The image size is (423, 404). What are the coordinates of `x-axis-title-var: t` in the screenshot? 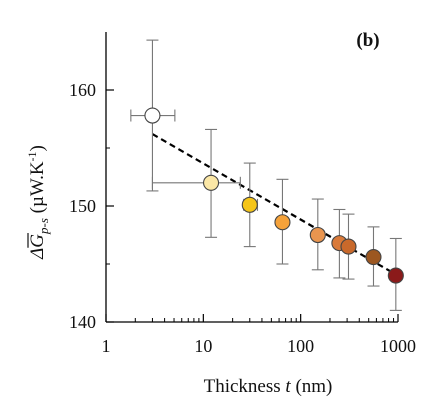 It's located at (288, 386).